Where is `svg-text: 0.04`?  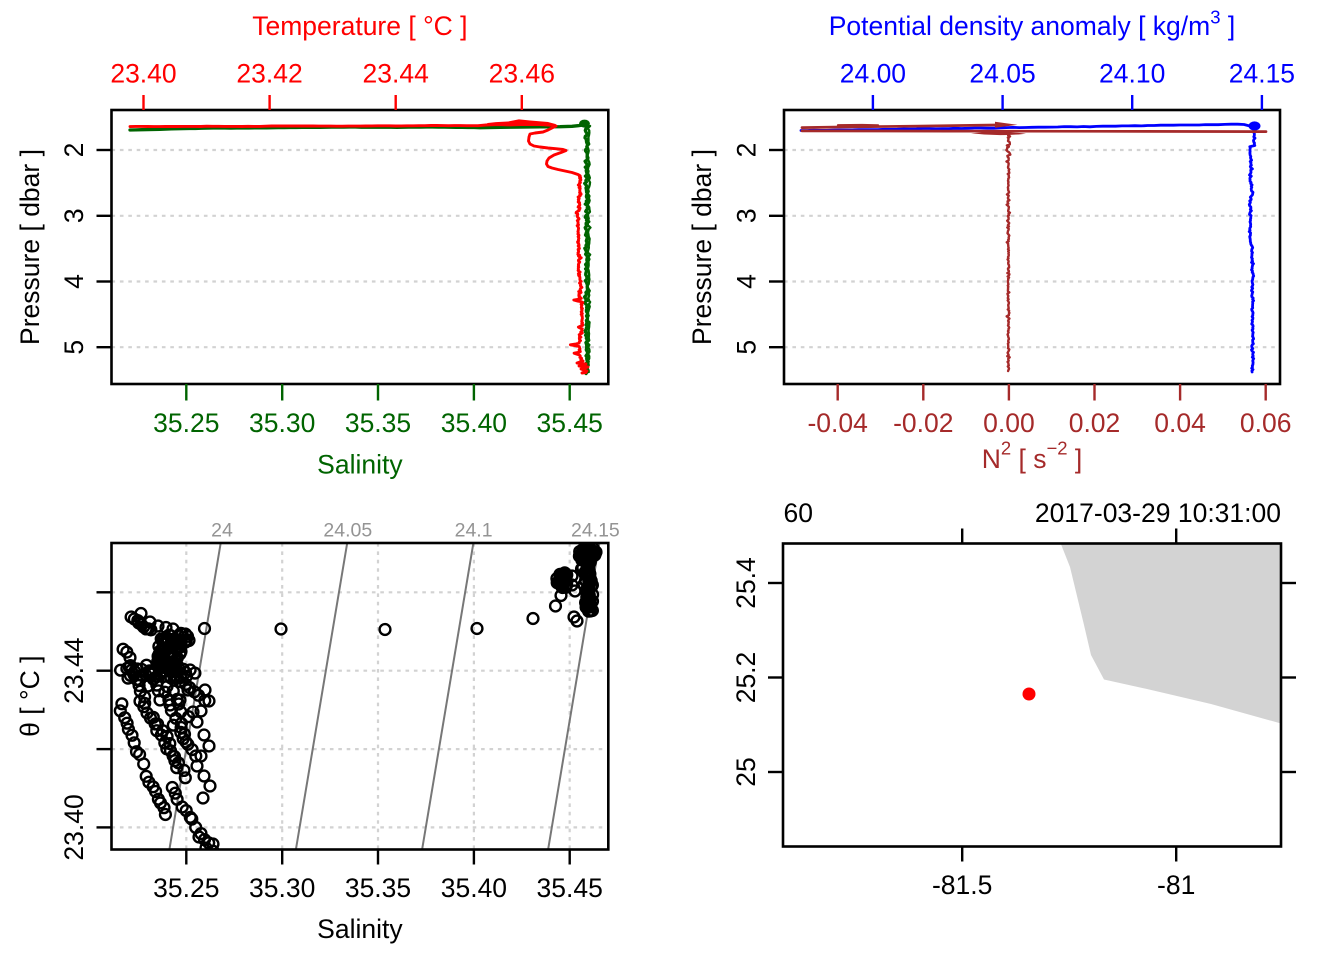
svg-text: 0.04 is located at coordinates (1180, 423).